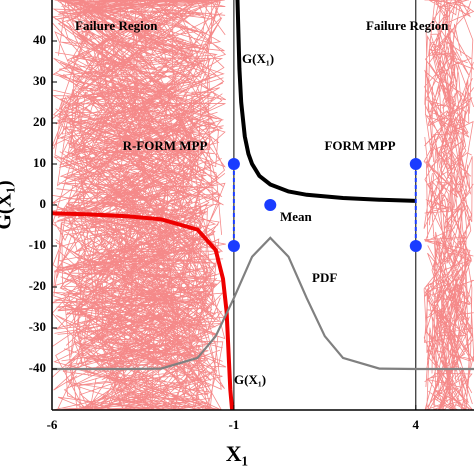  What do you see at coordinates (165, 145) in the screenshot?
I see `annotation: R-FORM MPP` at bounding box center [165, 145].